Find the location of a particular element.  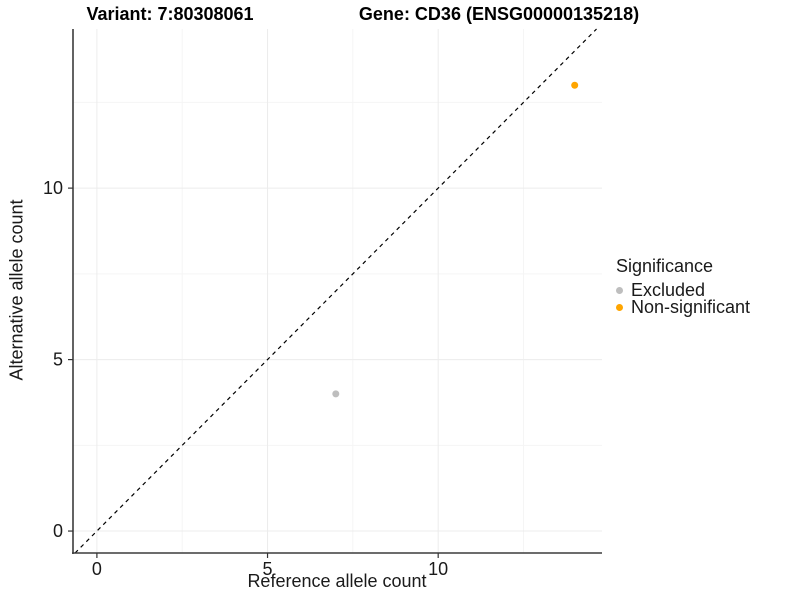

legend-item-non-significant: Non-significant is located at coordinates (683, 307).